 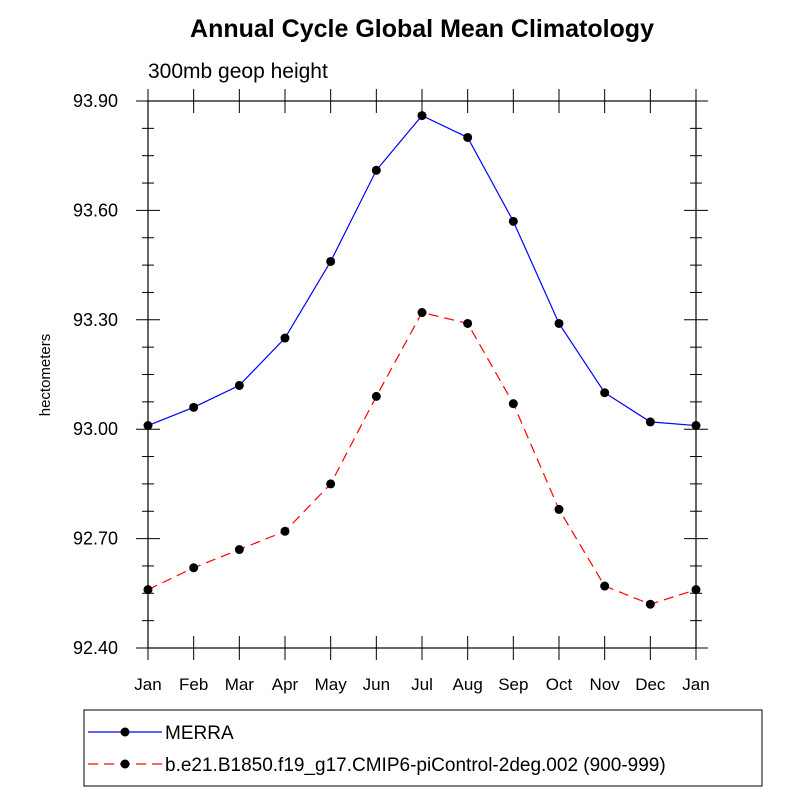 I want to click on x-tick-label: Jun, so click(x=376, y=684).